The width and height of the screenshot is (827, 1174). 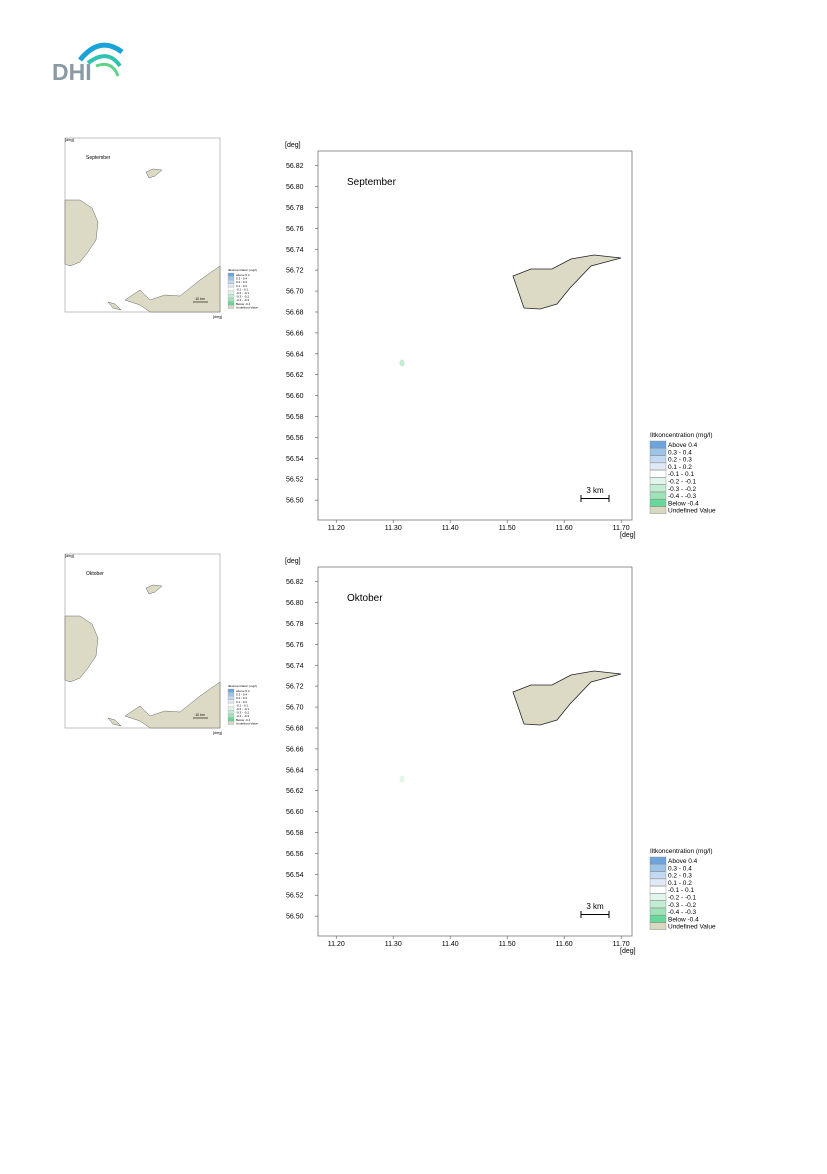 I want to click on y-tick-label: 56.58, so click(x=295, y=417).